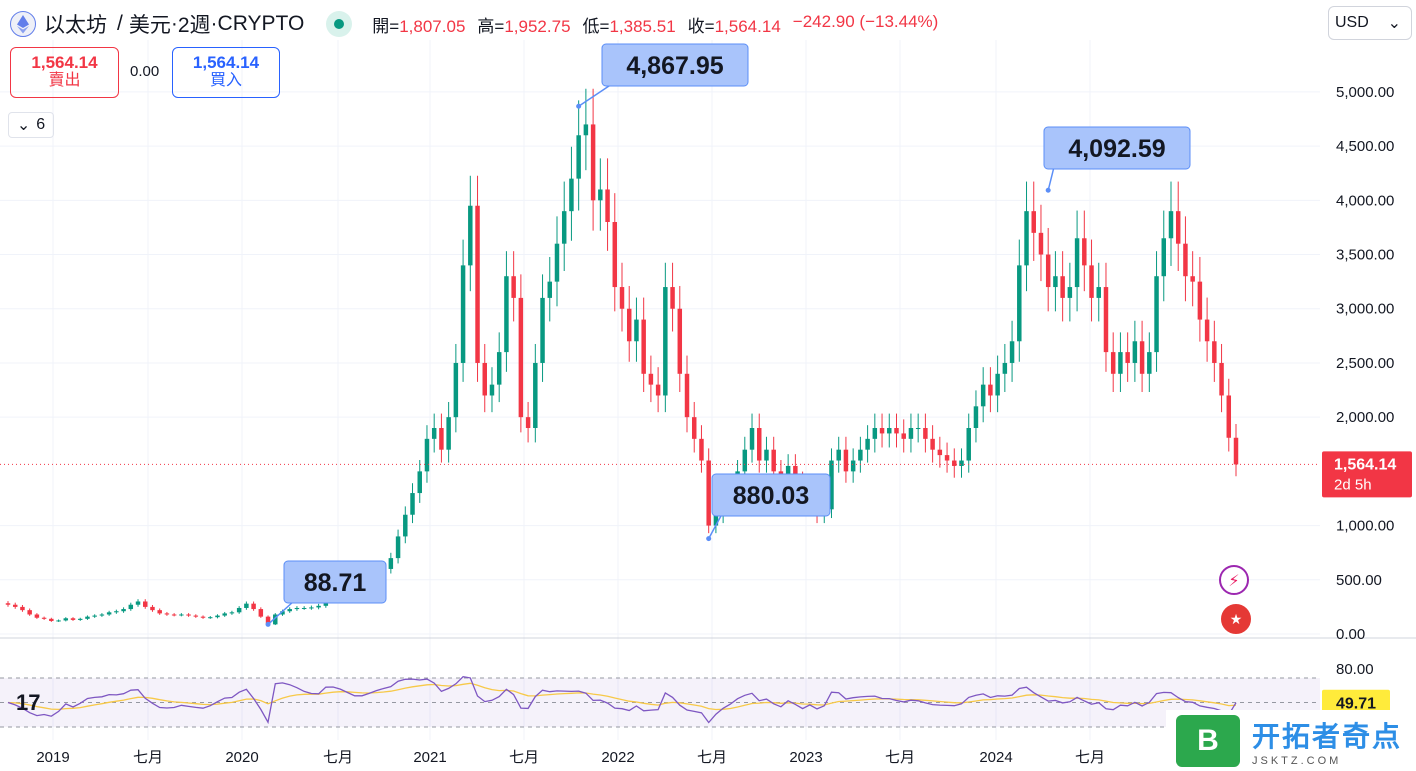 The image size is (1416, 771). What do you see at coordinates (226, 72) in the screenshot?
I see `buy-button: 1,564.14 買入` at bounding box center [226, 72].